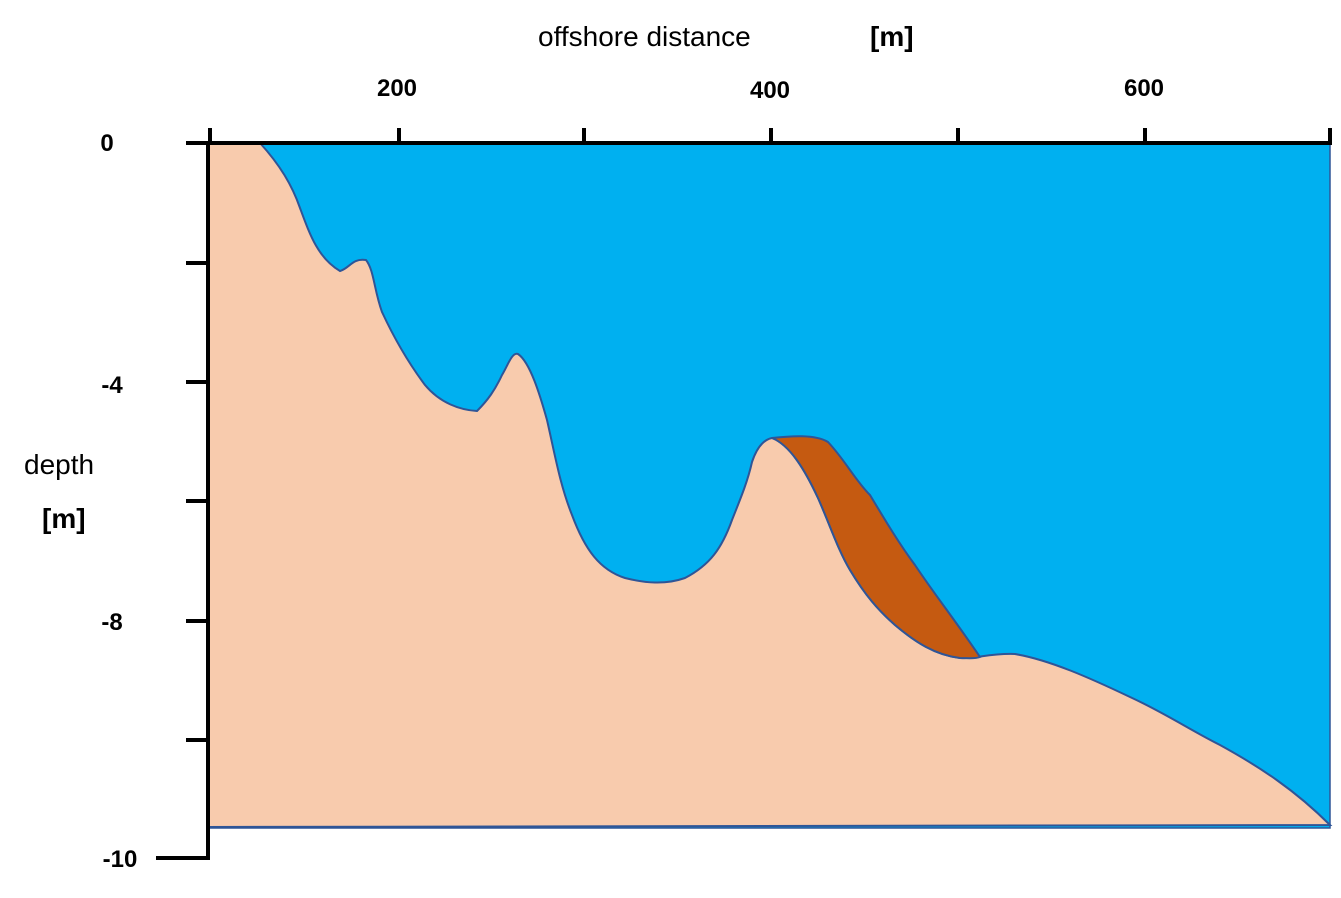  Describe the element at coordinates (106, 143) in the screenshot. I see `y-tick-label: 0` at that location.